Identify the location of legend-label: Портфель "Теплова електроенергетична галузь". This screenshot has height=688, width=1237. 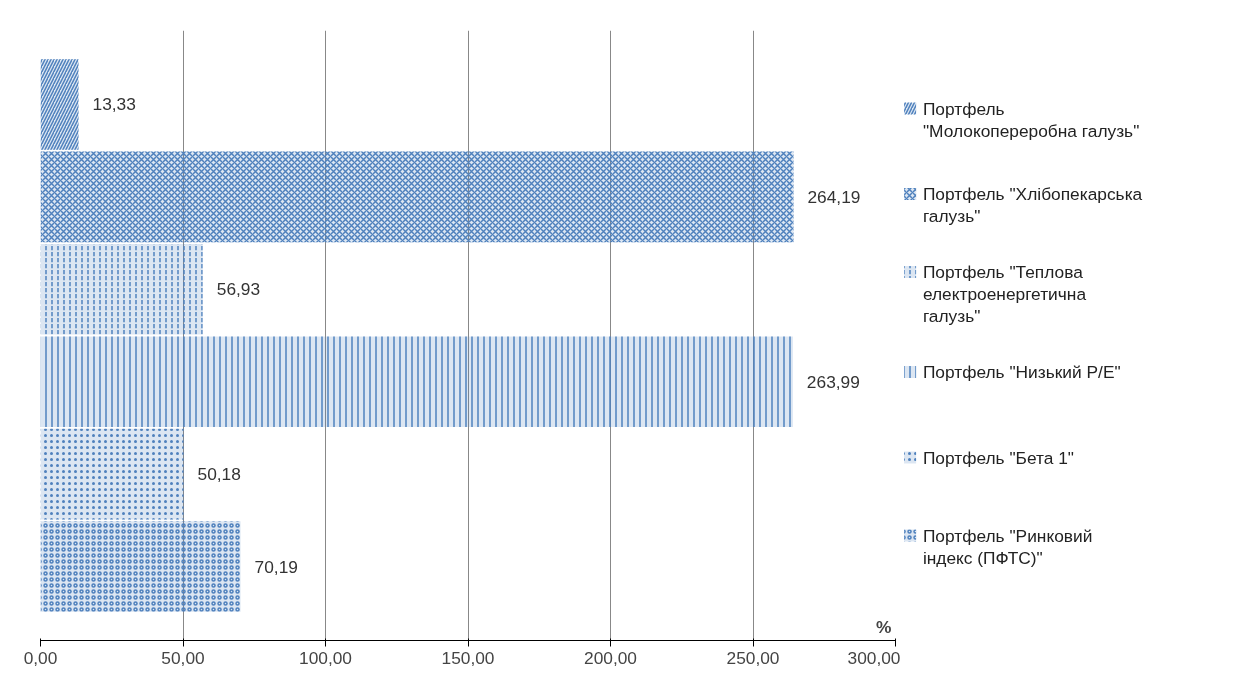
(1004, 294).